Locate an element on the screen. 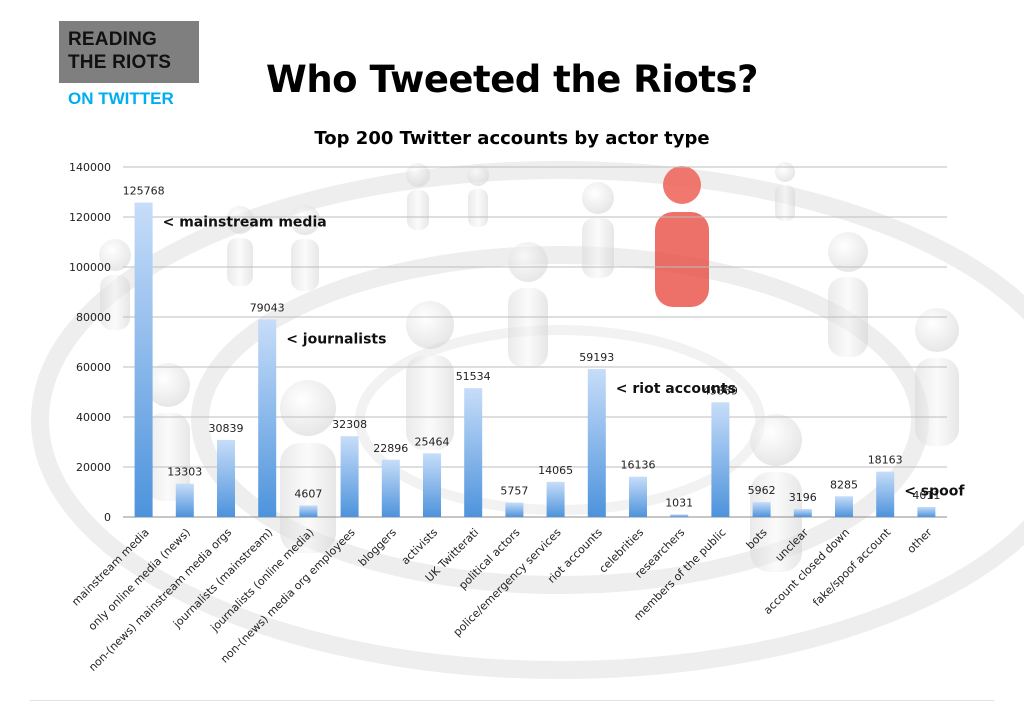 Image resolution: width=1024 pixels, height=724 pixels. logo-box is located at coordinates (129, 52).